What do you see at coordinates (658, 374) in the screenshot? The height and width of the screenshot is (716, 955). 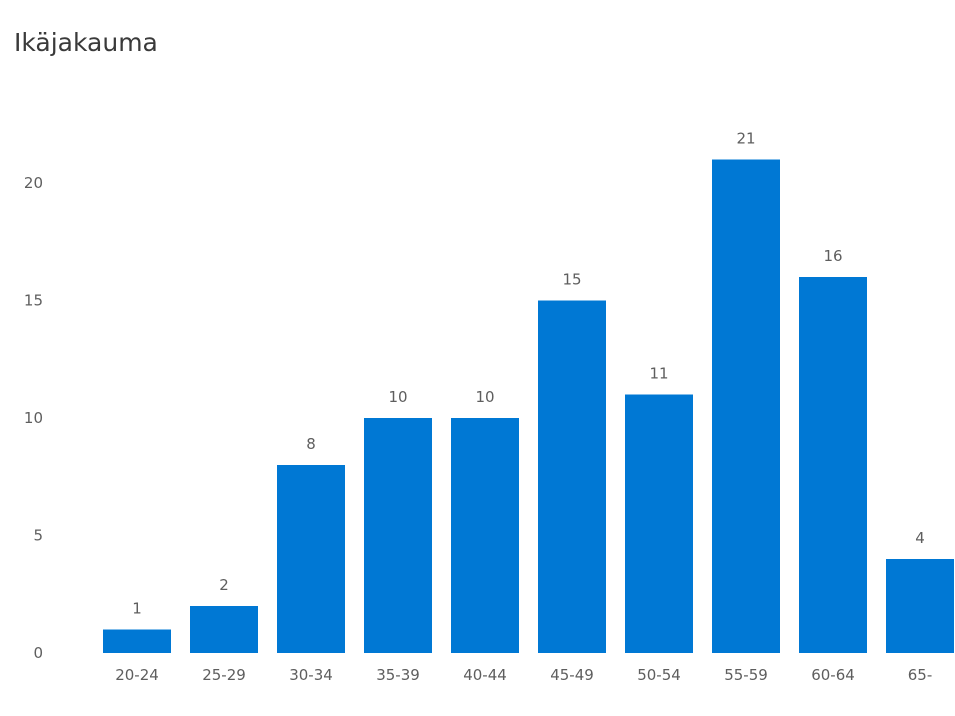 I see `data-label: 11` at bounding box center [658, 374].